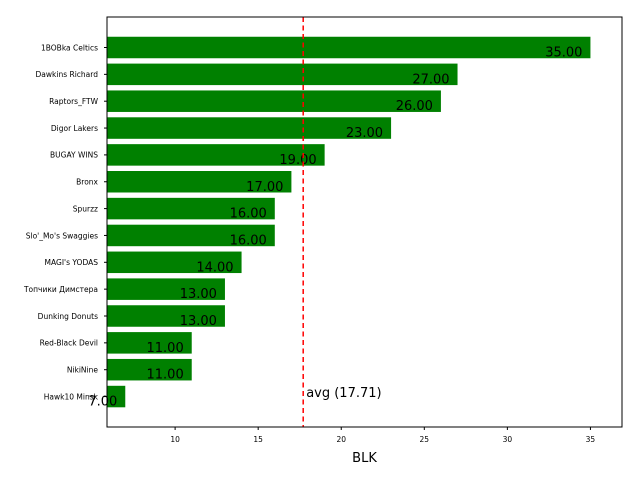  What do you see at coordinates (264, 187) in the screenshot?
I see `data-label: 17.00` at bounding box center [264, 187].